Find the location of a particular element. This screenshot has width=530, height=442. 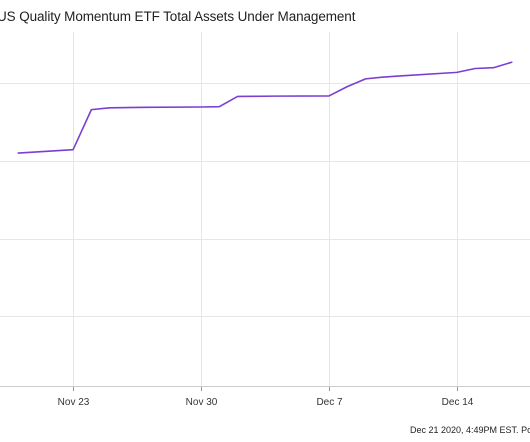

x-tick-label: Dec 14 is located at coordinates (458, 402).